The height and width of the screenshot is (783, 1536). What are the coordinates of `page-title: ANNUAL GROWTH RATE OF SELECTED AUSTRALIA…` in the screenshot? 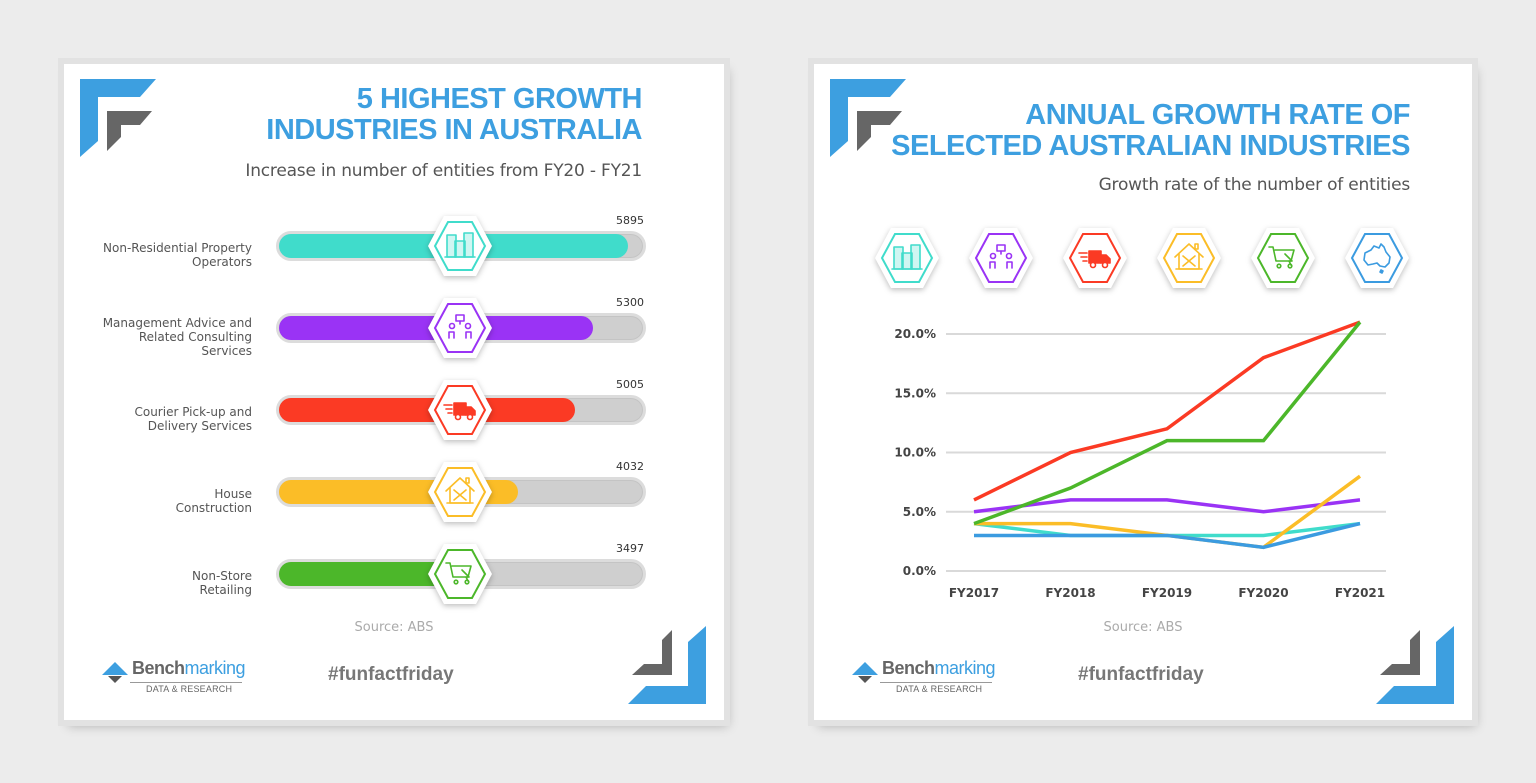 It's located at (1150, 131).